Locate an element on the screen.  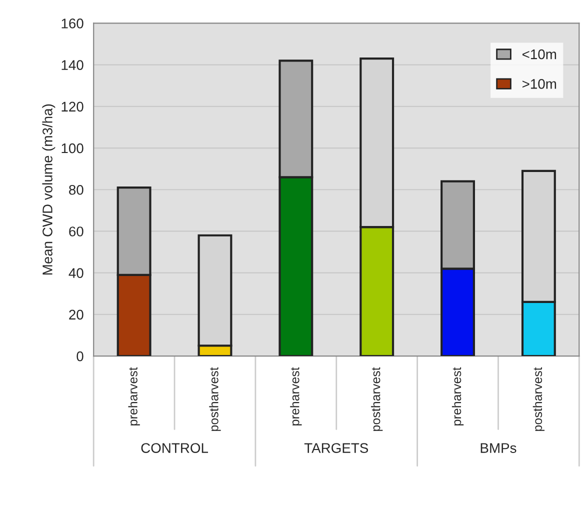
y-tick-label: 80 is located at coordinates (76, 189).